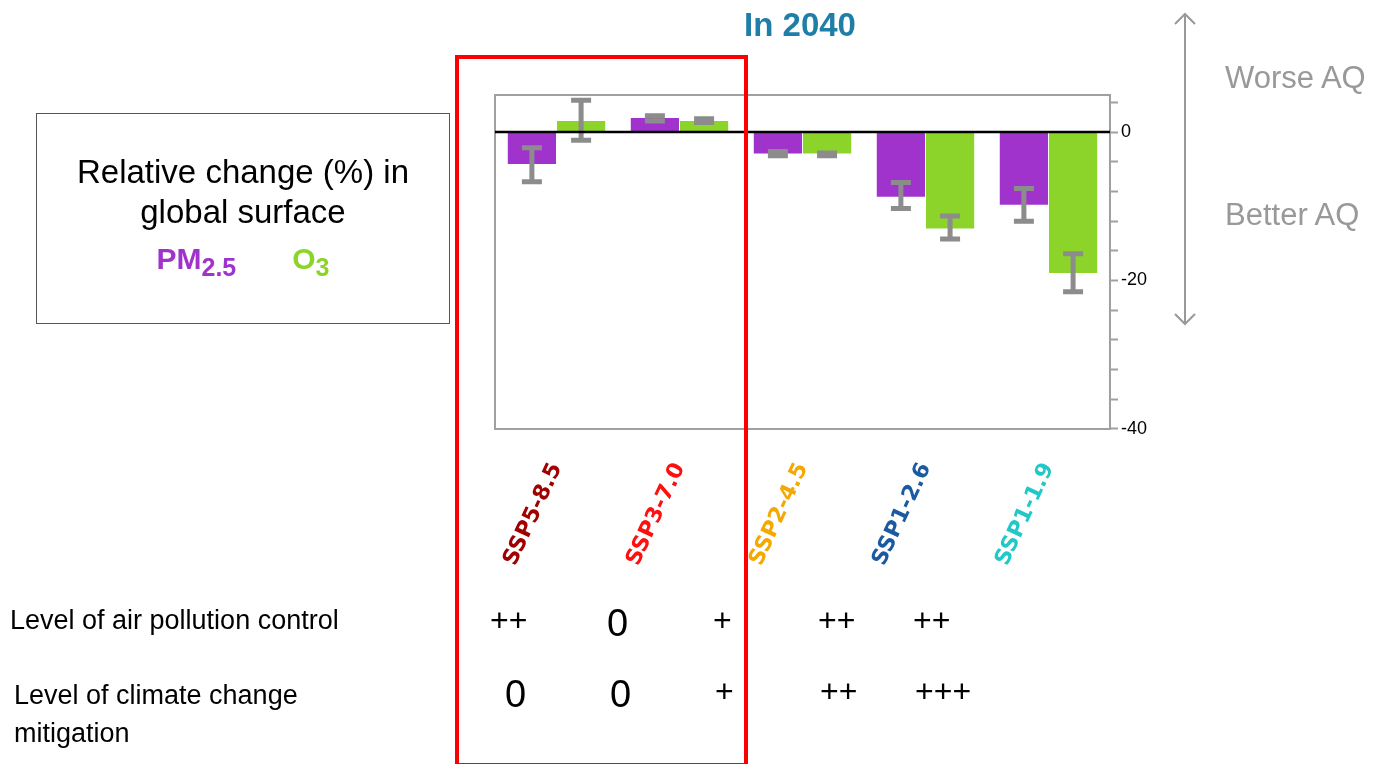 The image size is (1389, 764). Describe the element at coordinates (243, 192) in the screenshot. I see `legend-title: Relative change (%) in global surface` at that location.